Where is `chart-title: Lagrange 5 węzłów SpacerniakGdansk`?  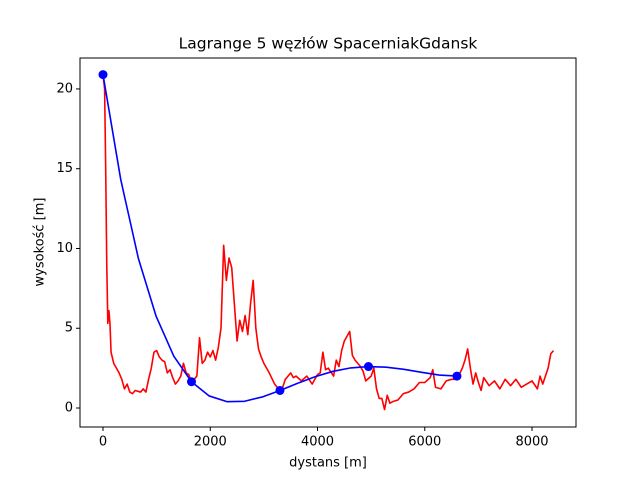
chart-title: Lagrange 5 węzłów SpacerniakGdansk is located at coordinates (328, 44).